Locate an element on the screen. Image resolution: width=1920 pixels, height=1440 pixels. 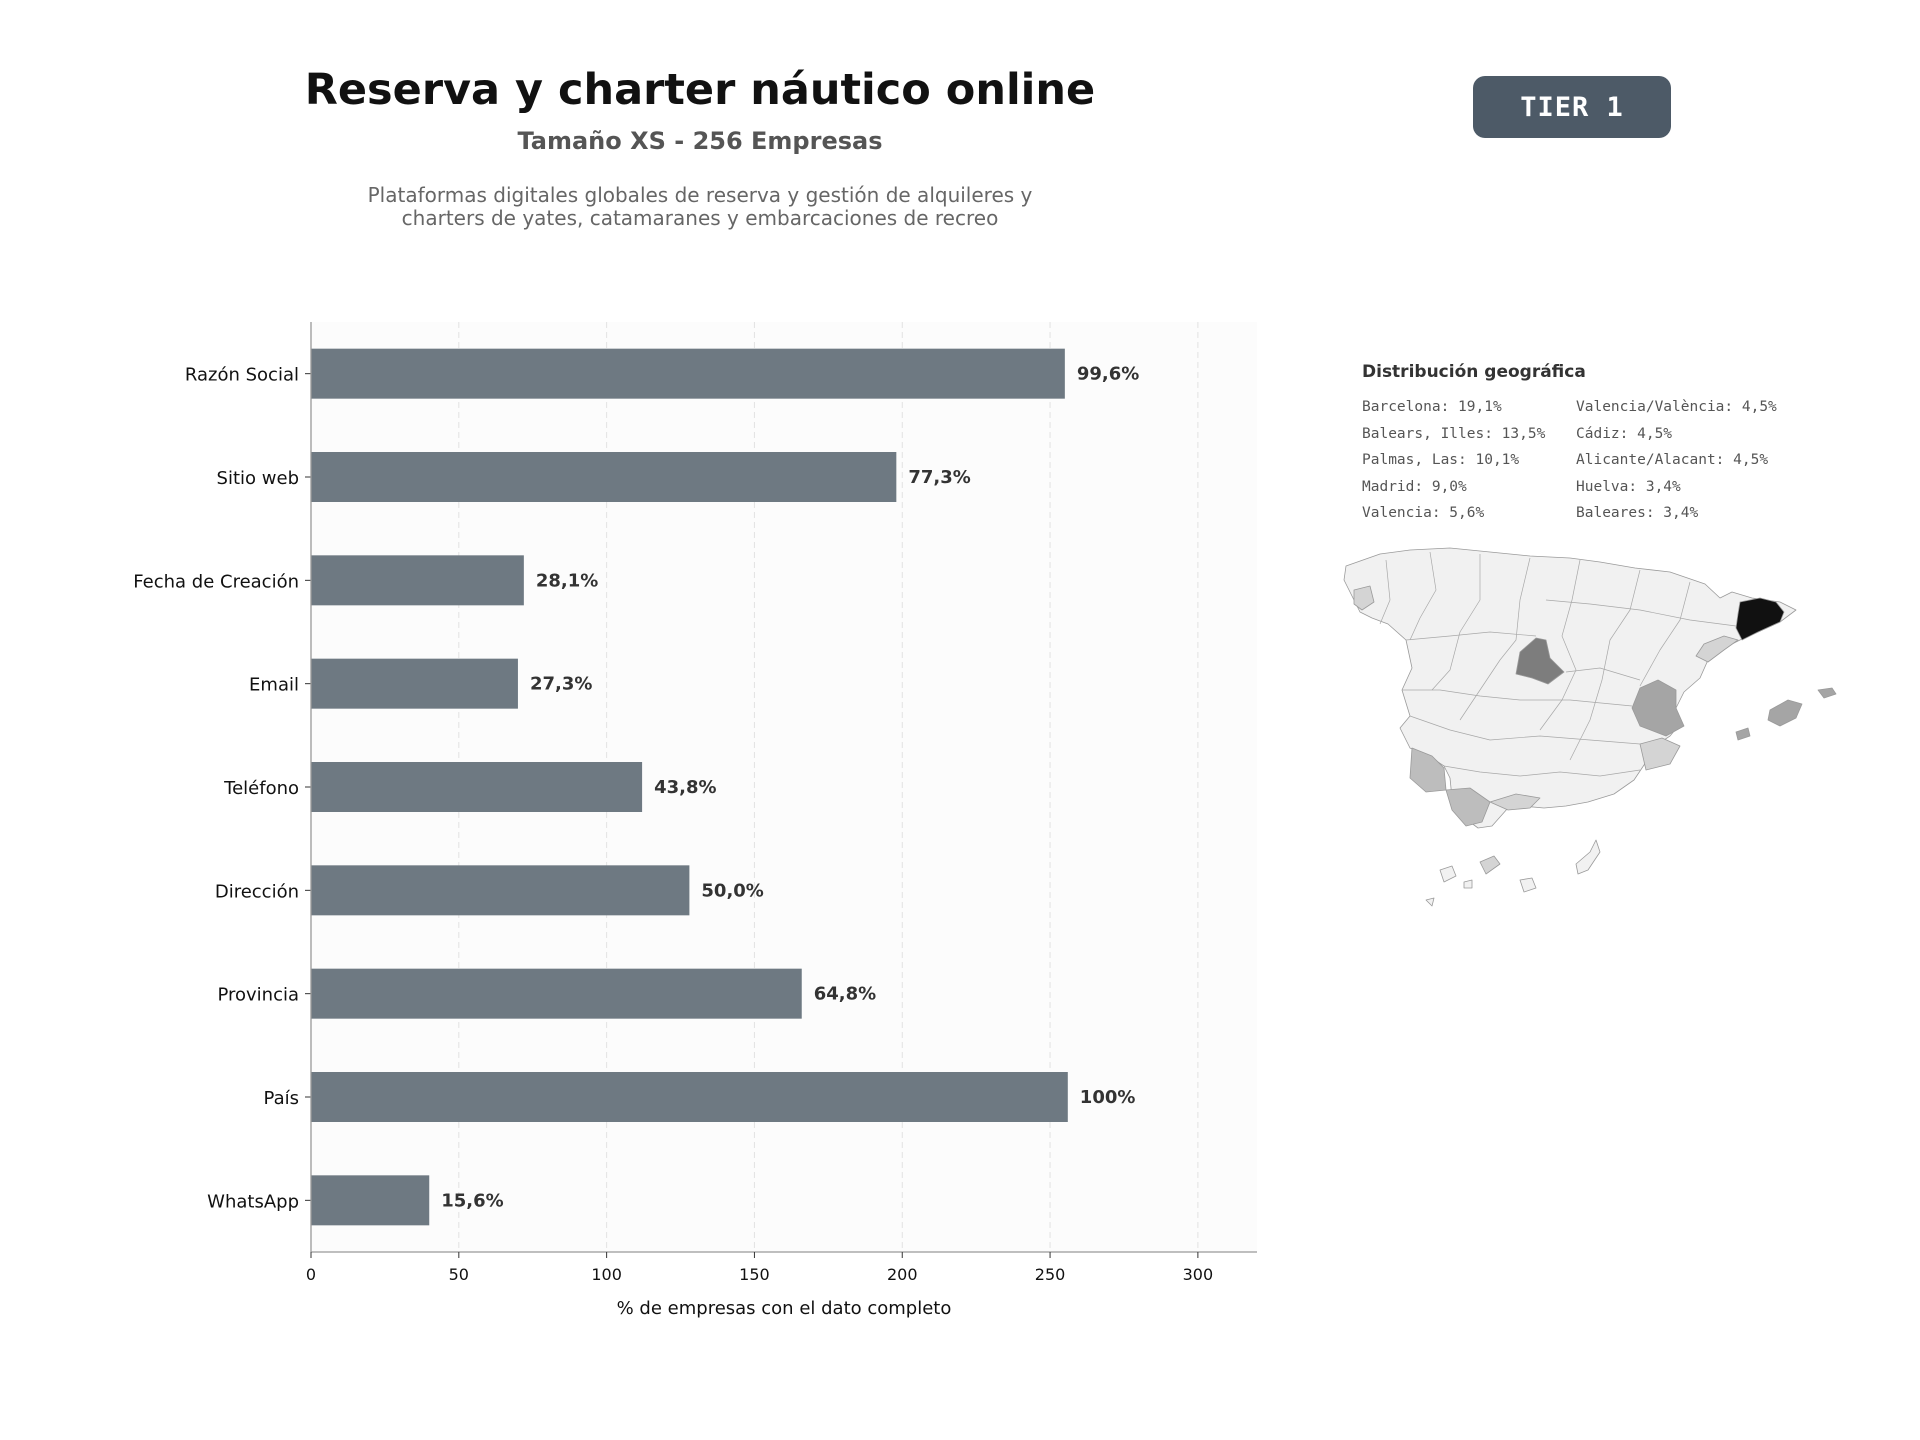
tier-badge: TIER 1 is located at coordinates (1572, 107).